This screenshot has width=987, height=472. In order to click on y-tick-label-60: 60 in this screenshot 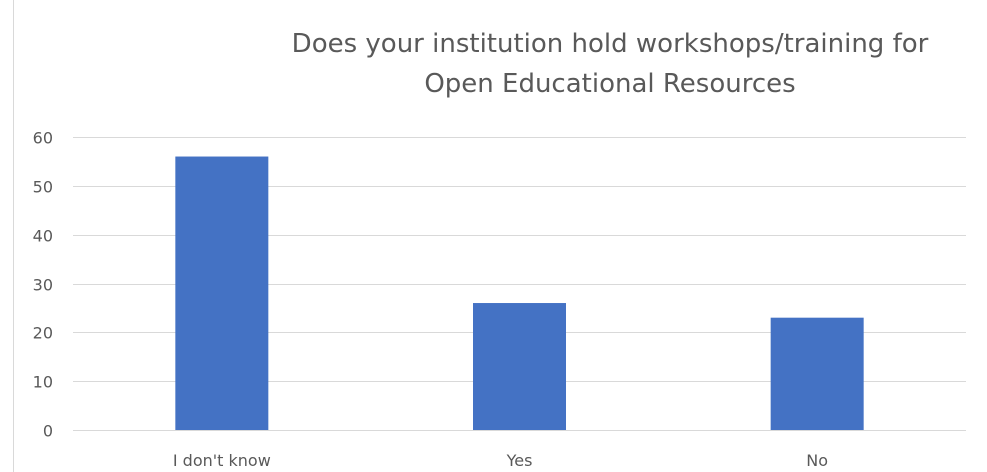, I will do `click(43, 138)`.